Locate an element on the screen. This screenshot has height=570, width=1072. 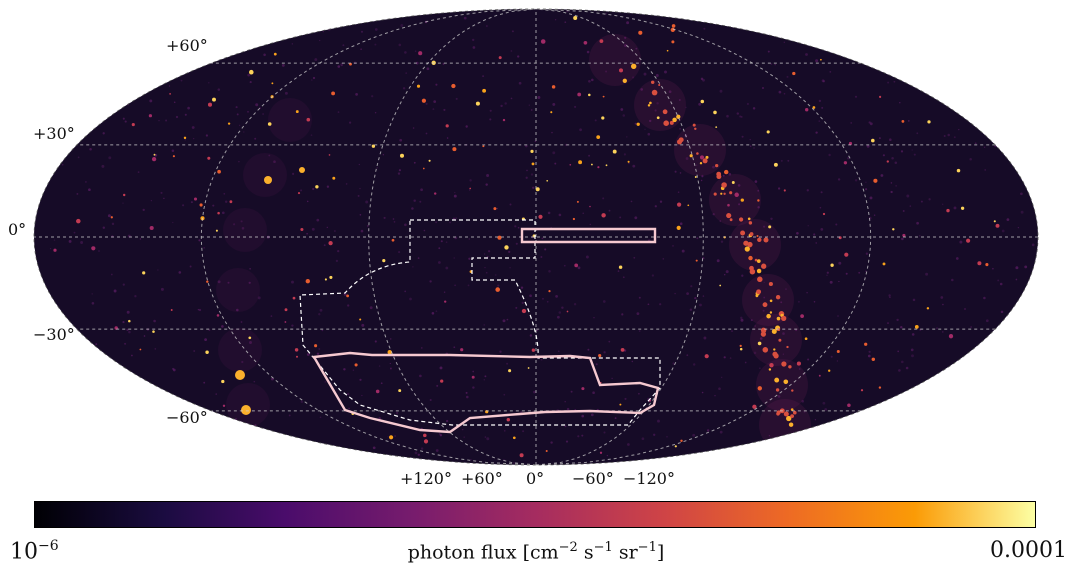
colorbar-title: photon flux [cm−2 s−1 sr−1] is located at coordinates (536, 552).